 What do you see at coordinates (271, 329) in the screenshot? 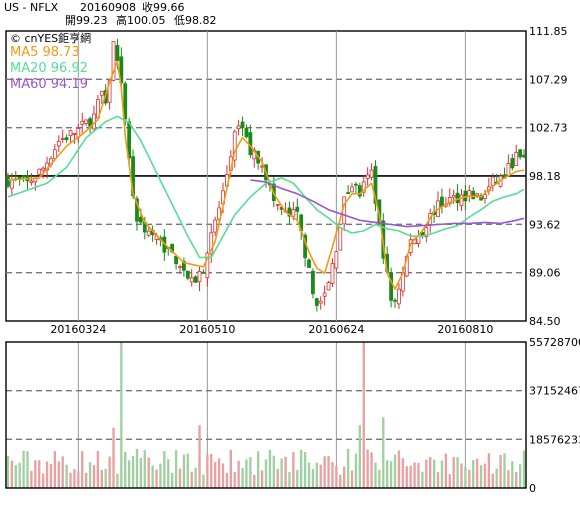
I see `date-axis-labels: 20160324 20160510 20160624 20160810` at bounding box center [271, 329].